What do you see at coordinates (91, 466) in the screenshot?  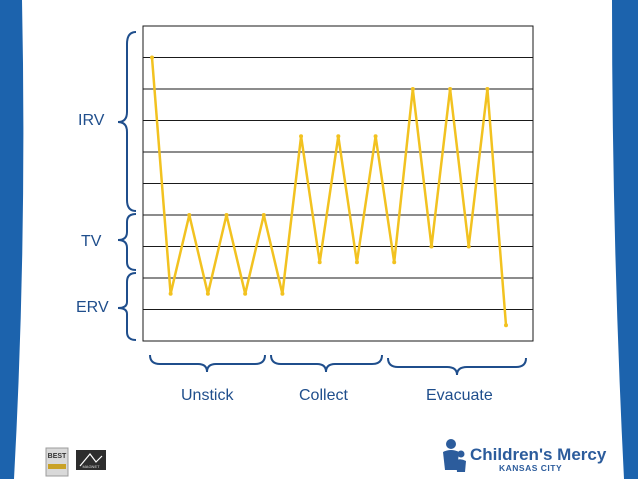 I see `magnet-badge-text: MAGNET` at bounding box center [91, 466].